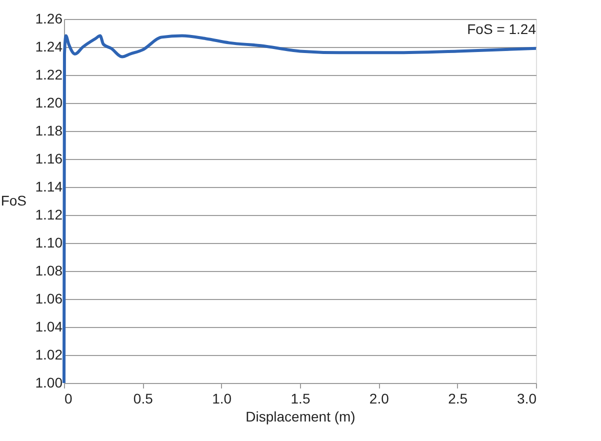 The height and width of the screenshot is (441, 601). Describe the element at coordinates (143, 398) in the screenshot. I see `x-tick-label: 0.5` at that location.